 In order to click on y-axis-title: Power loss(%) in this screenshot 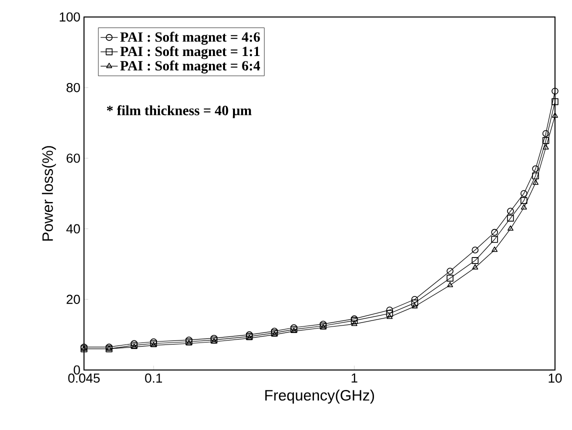, I will do `click(49, 193)`.